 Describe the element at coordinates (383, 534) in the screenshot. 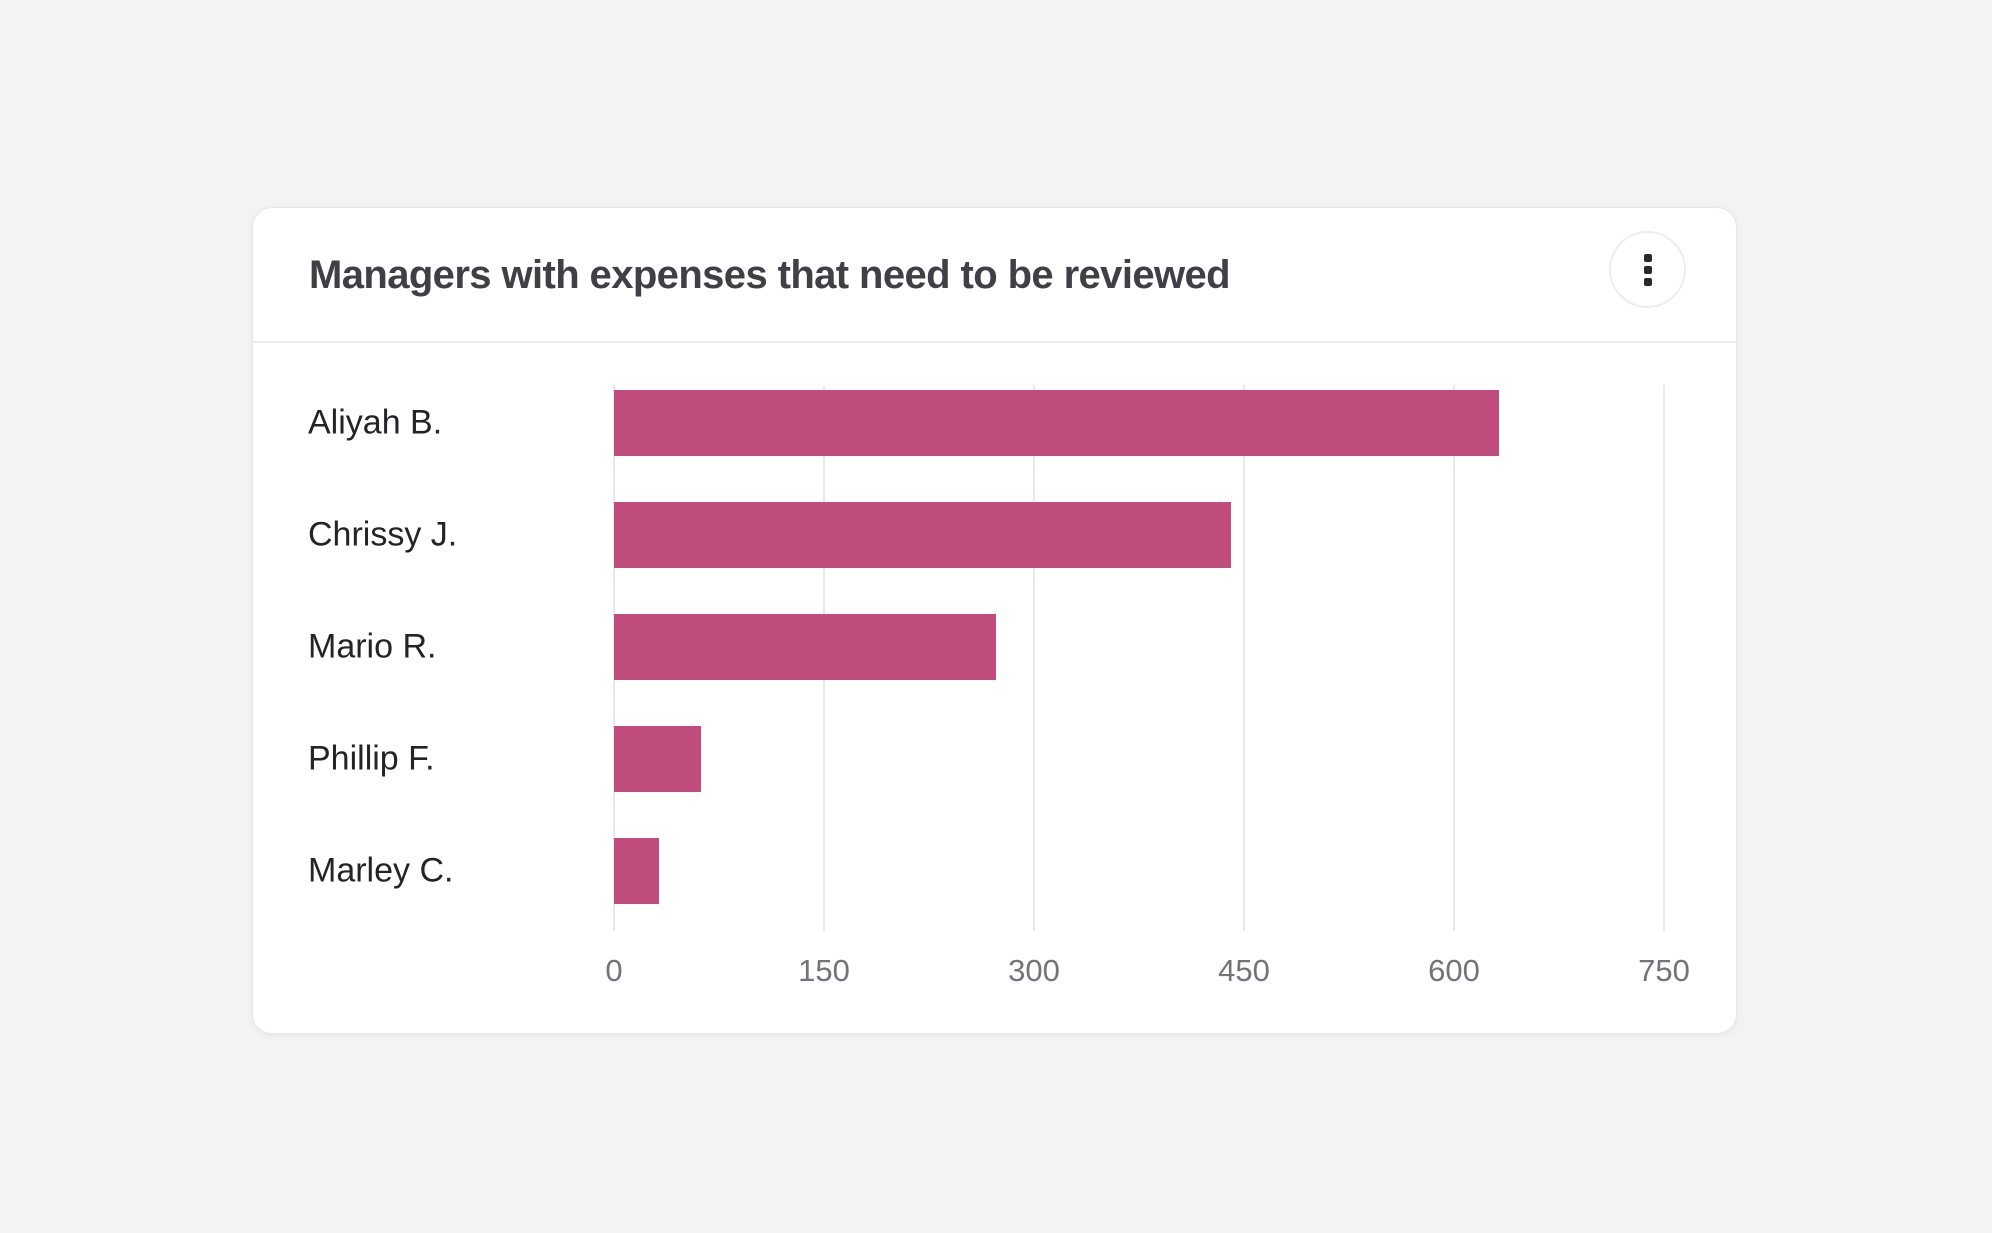

I see `category-label: Chrissy J.` at that location.